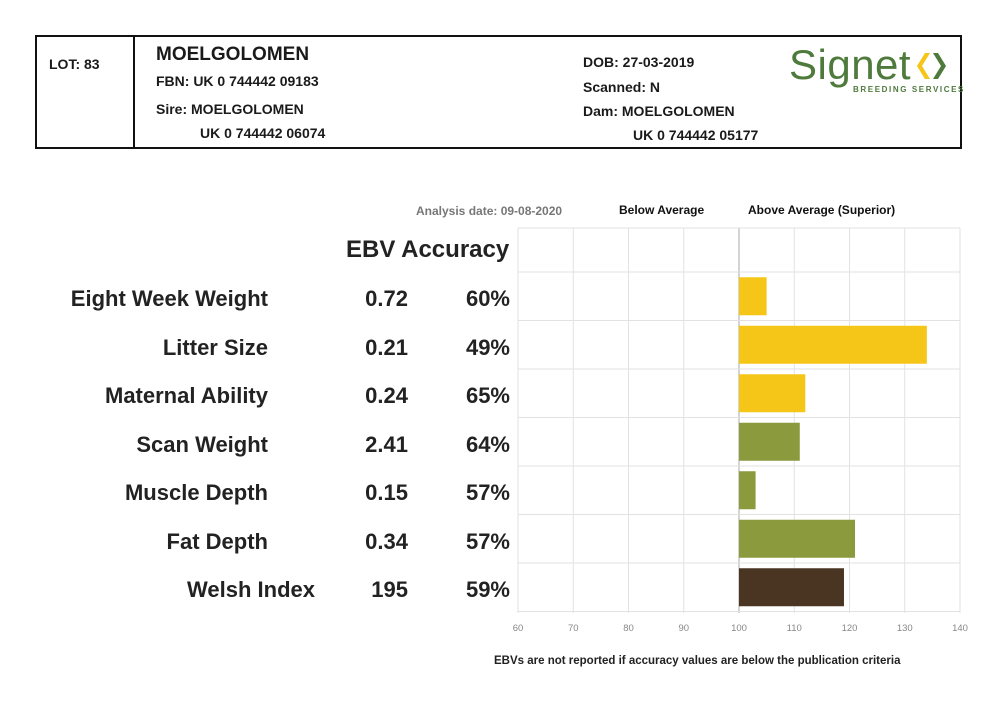 Image resolution: width=1000 pixels, height=707 pixels. What do you see at coordinates (389, 589) in the screenshot?
I see `trait-ebv-value: 195` at bounding box center [389, 589].